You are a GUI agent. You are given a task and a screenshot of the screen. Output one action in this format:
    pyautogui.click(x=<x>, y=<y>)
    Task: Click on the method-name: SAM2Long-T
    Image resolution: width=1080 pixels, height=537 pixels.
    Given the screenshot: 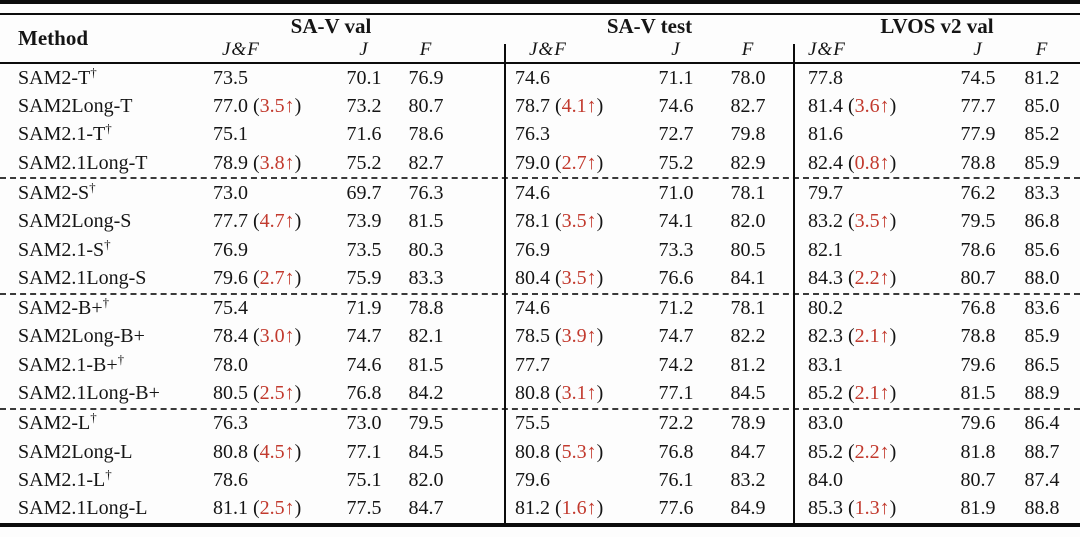 What is the action you would take?
    pyautogui.click(x=75, y=105)
    